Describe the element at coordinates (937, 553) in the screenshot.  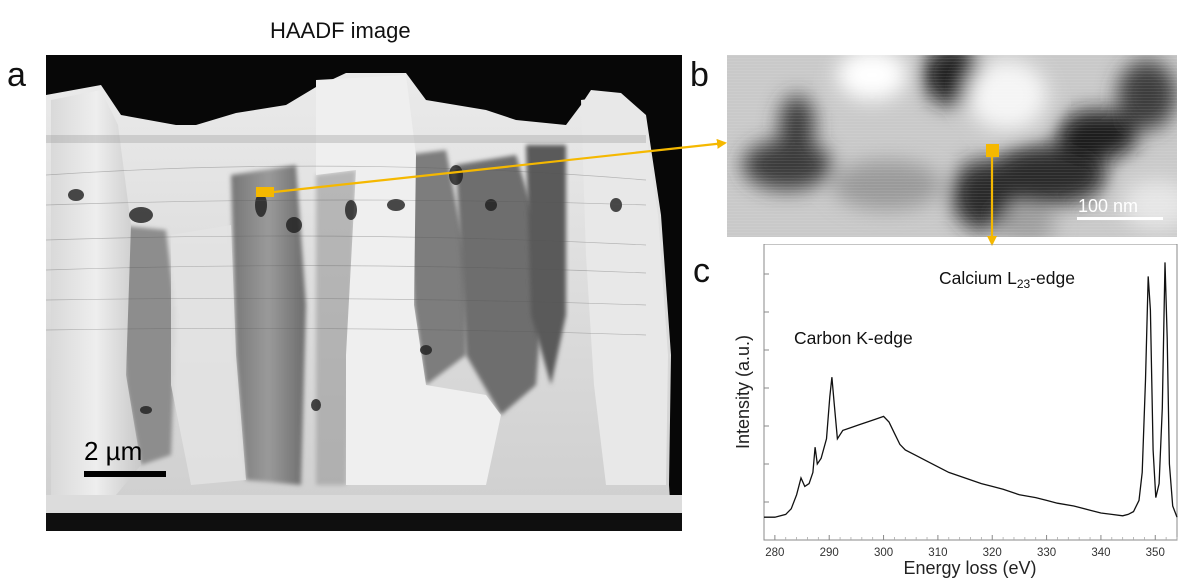
I see `x-tick-label: 310` at that location.